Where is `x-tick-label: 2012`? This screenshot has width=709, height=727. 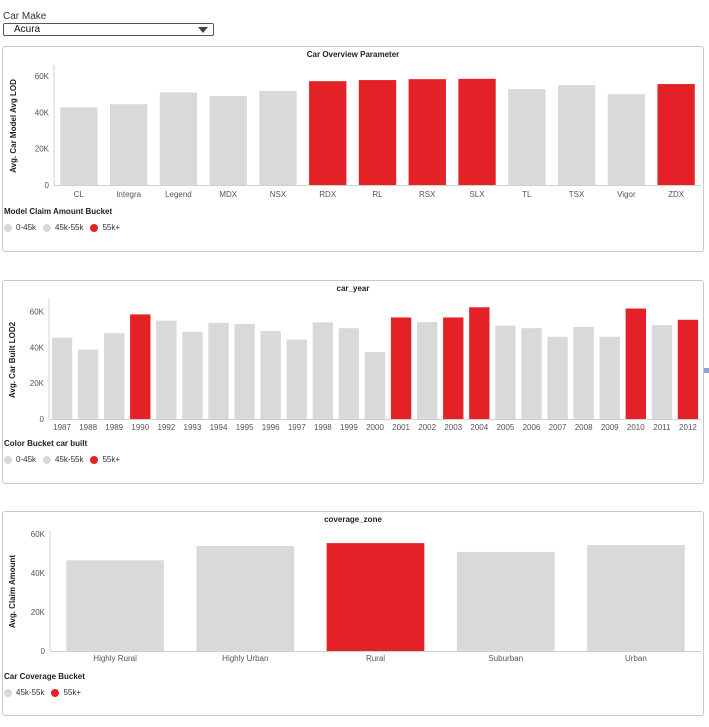
x-tick-label: 2012 is located at coordinates (688, 427).